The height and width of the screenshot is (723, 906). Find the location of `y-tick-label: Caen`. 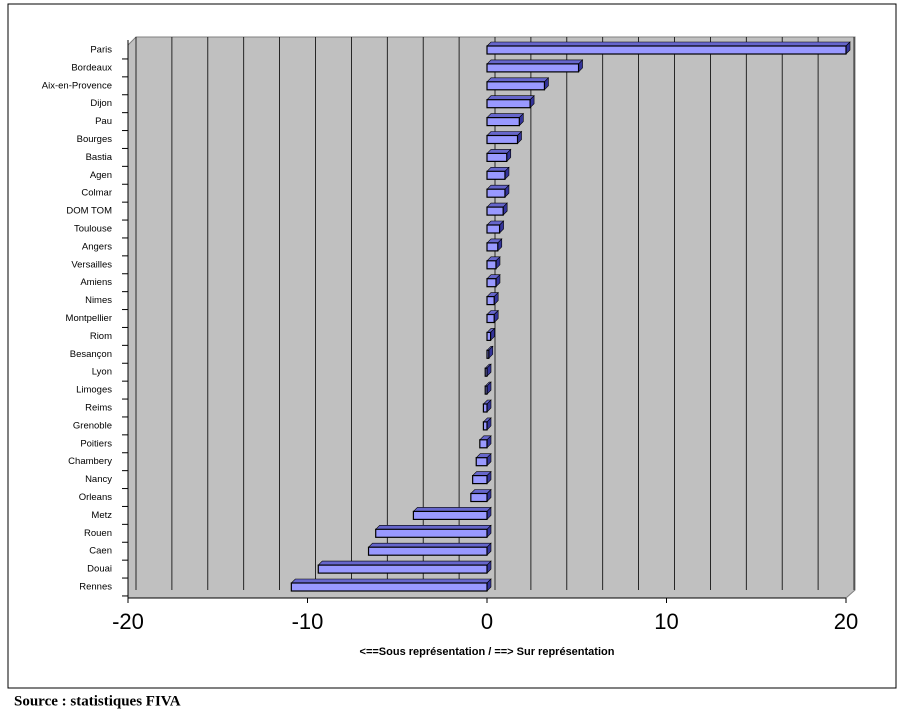

y-tick-label: Caen is located at coordinates (100, 551).